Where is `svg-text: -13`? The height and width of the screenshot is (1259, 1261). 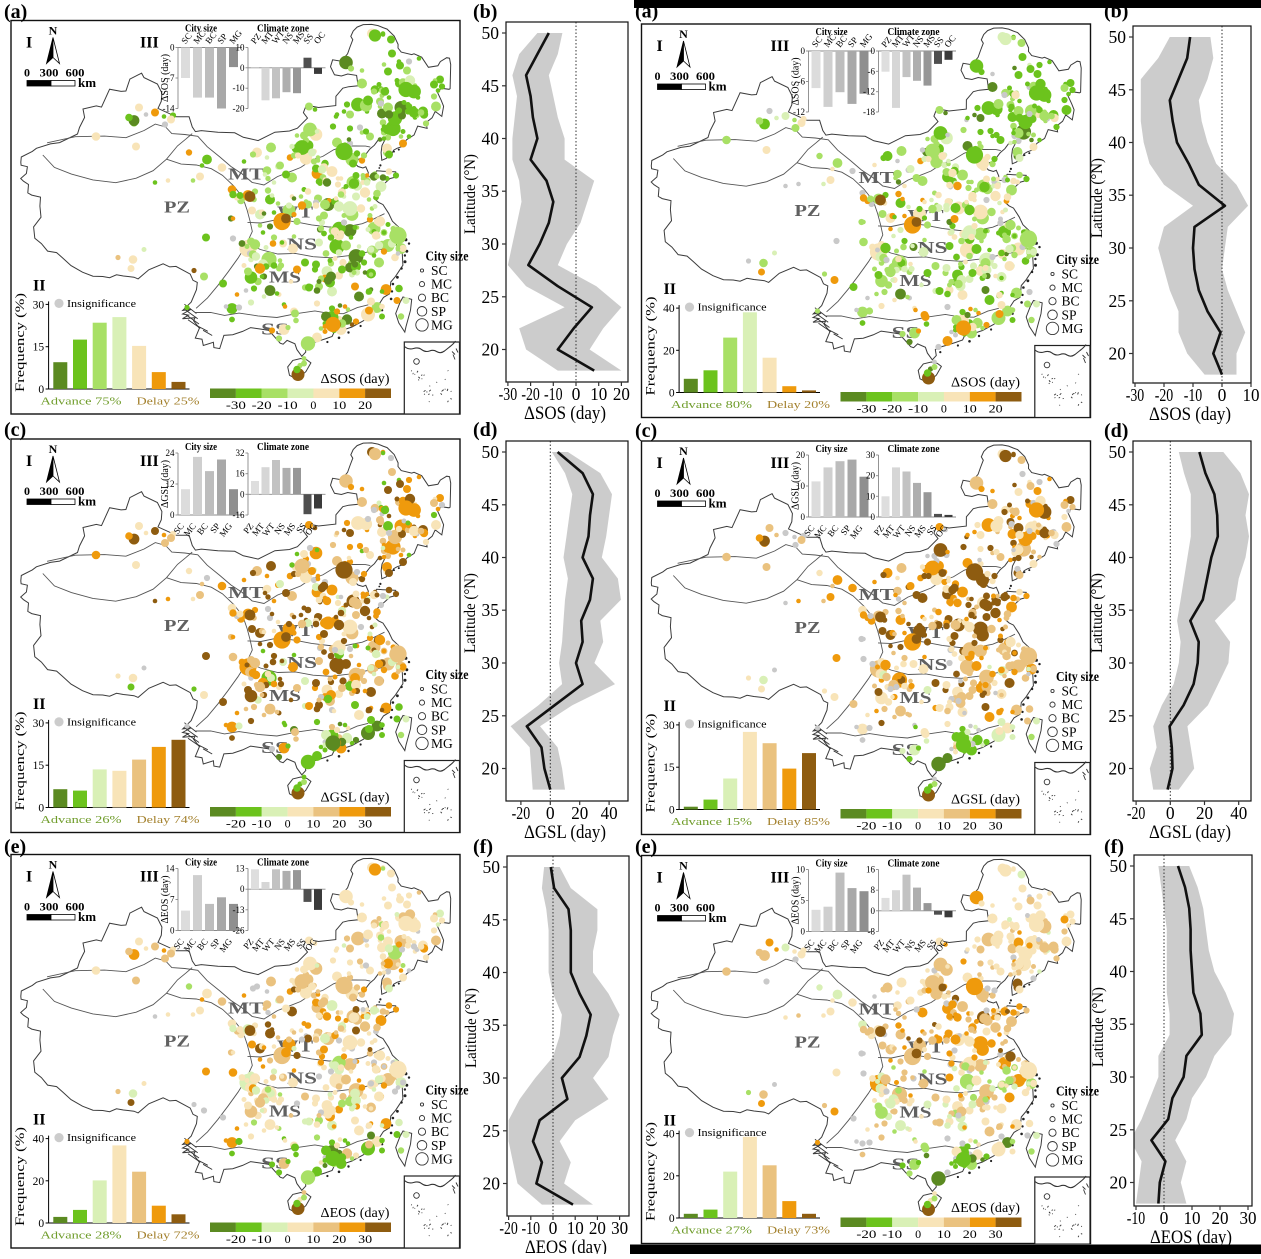 svg-text: -13 is located at coordinates (239, 910).